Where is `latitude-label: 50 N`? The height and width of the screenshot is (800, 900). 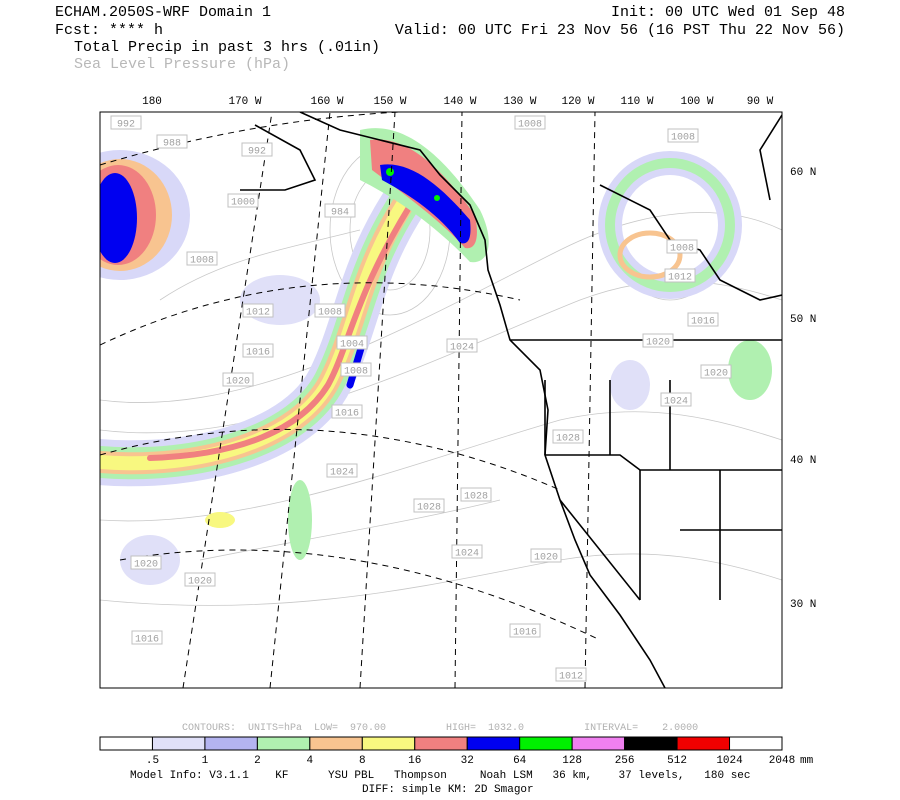 latitude-label: 50 N is located at coordinates (803, 320).